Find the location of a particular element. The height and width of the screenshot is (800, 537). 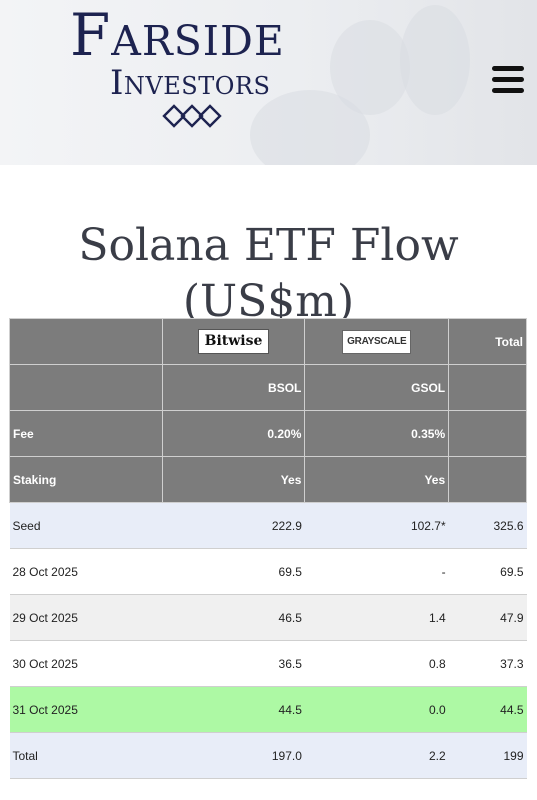

total-value: 44.5 is located at coordinates (487, 709).